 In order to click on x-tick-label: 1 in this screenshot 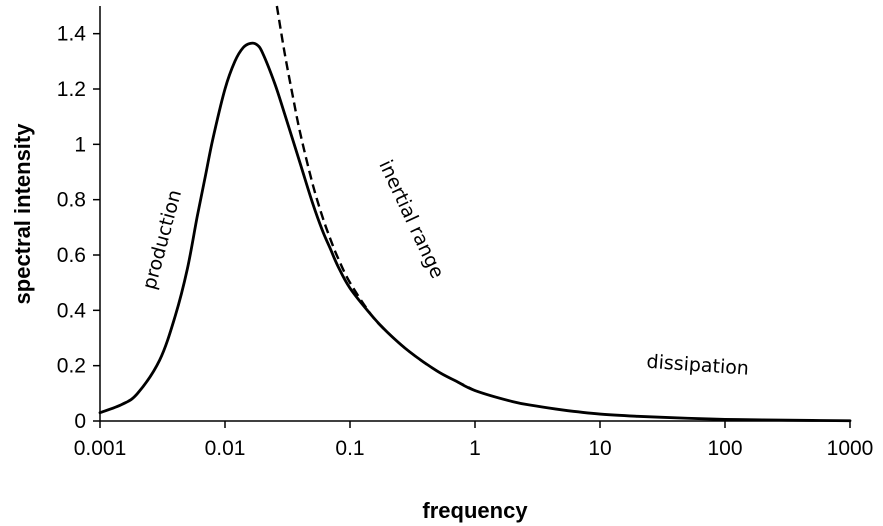, I will do `click(475, 448)`.